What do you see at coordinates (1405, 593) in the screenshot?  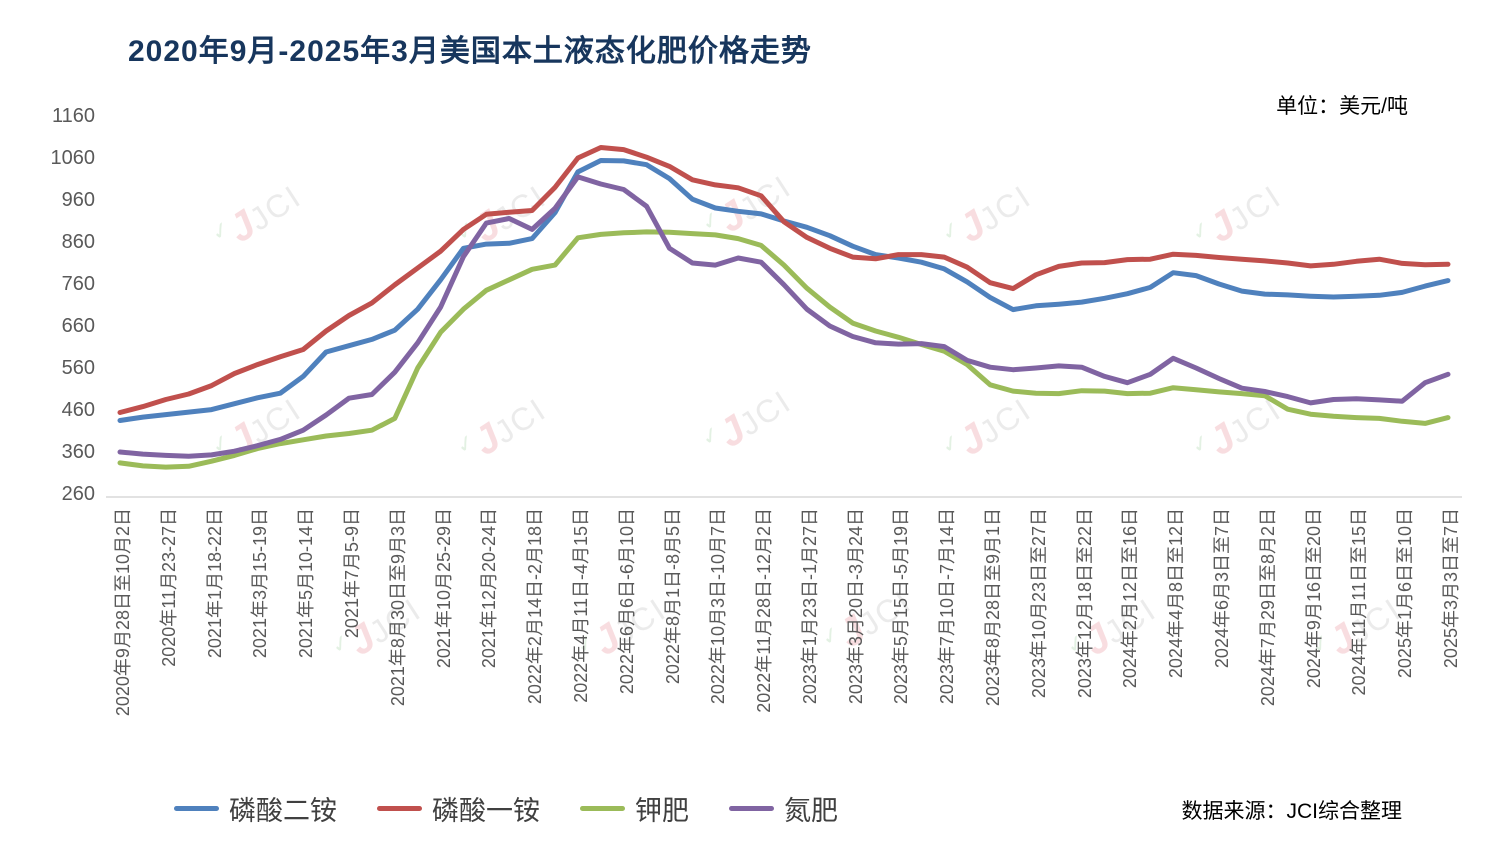 I see `x-axis-tick-label: 2025年1月6日至10日` at bounding box center [1405, 593].